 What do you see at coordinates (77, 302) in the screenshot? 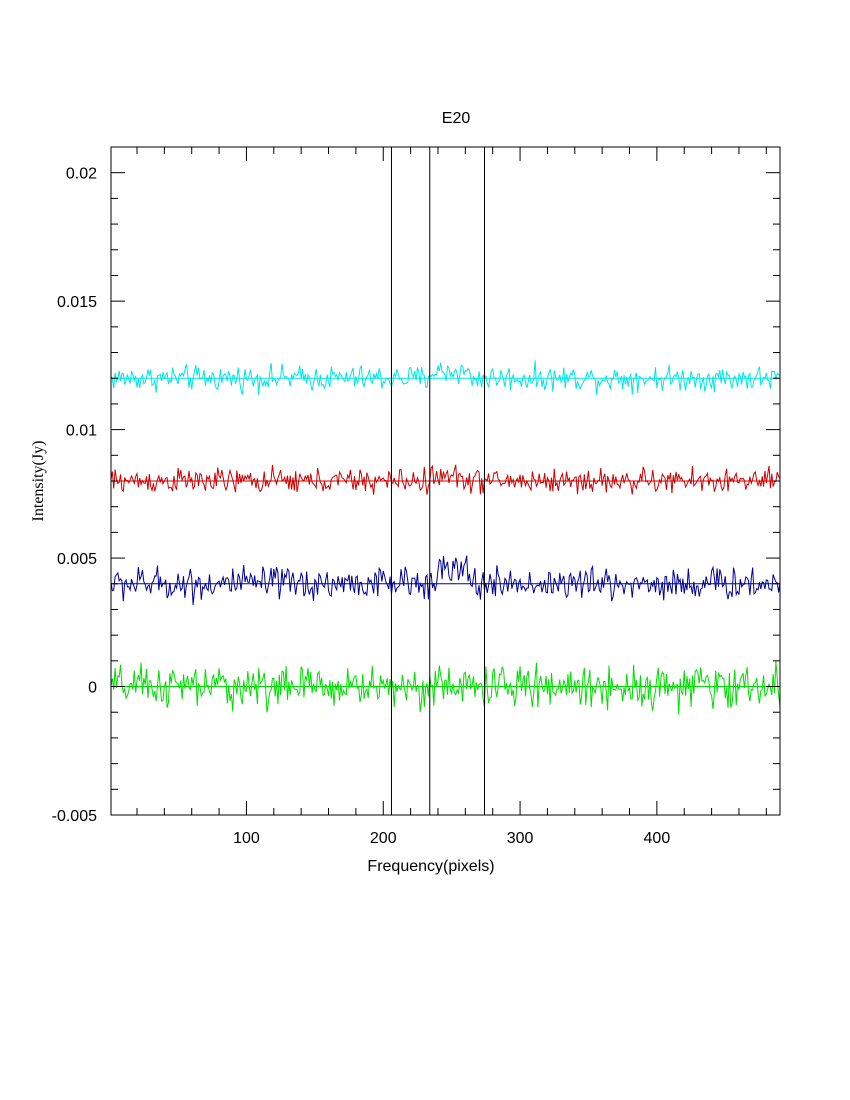
I see `y-tick-label: 0.015` at bounding box center [77, 302].